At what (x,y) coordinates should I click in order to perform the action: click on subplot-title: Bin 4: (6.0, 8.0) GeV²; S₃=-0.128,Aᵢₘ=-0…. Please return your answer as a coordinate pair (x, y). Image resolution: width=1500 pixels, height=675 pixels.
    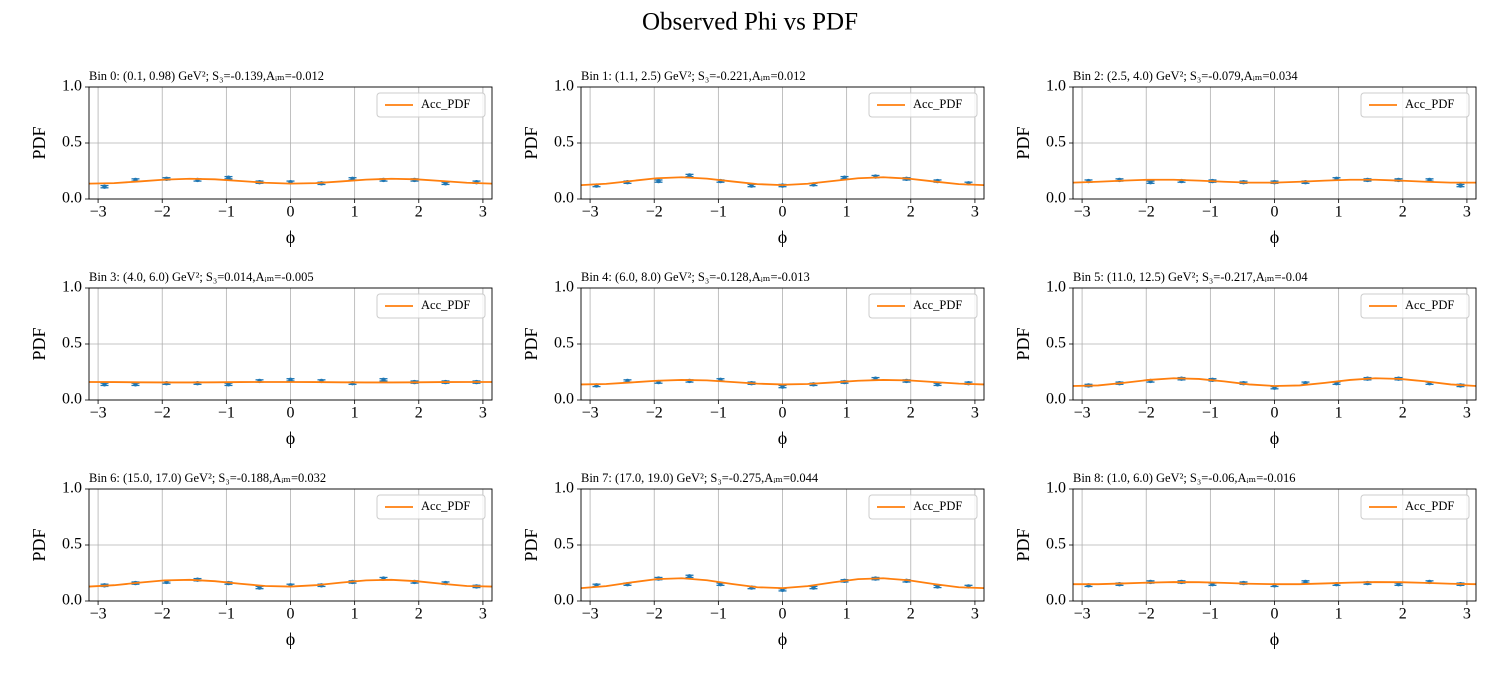
    Looking at the image, I should click on (695, 277).